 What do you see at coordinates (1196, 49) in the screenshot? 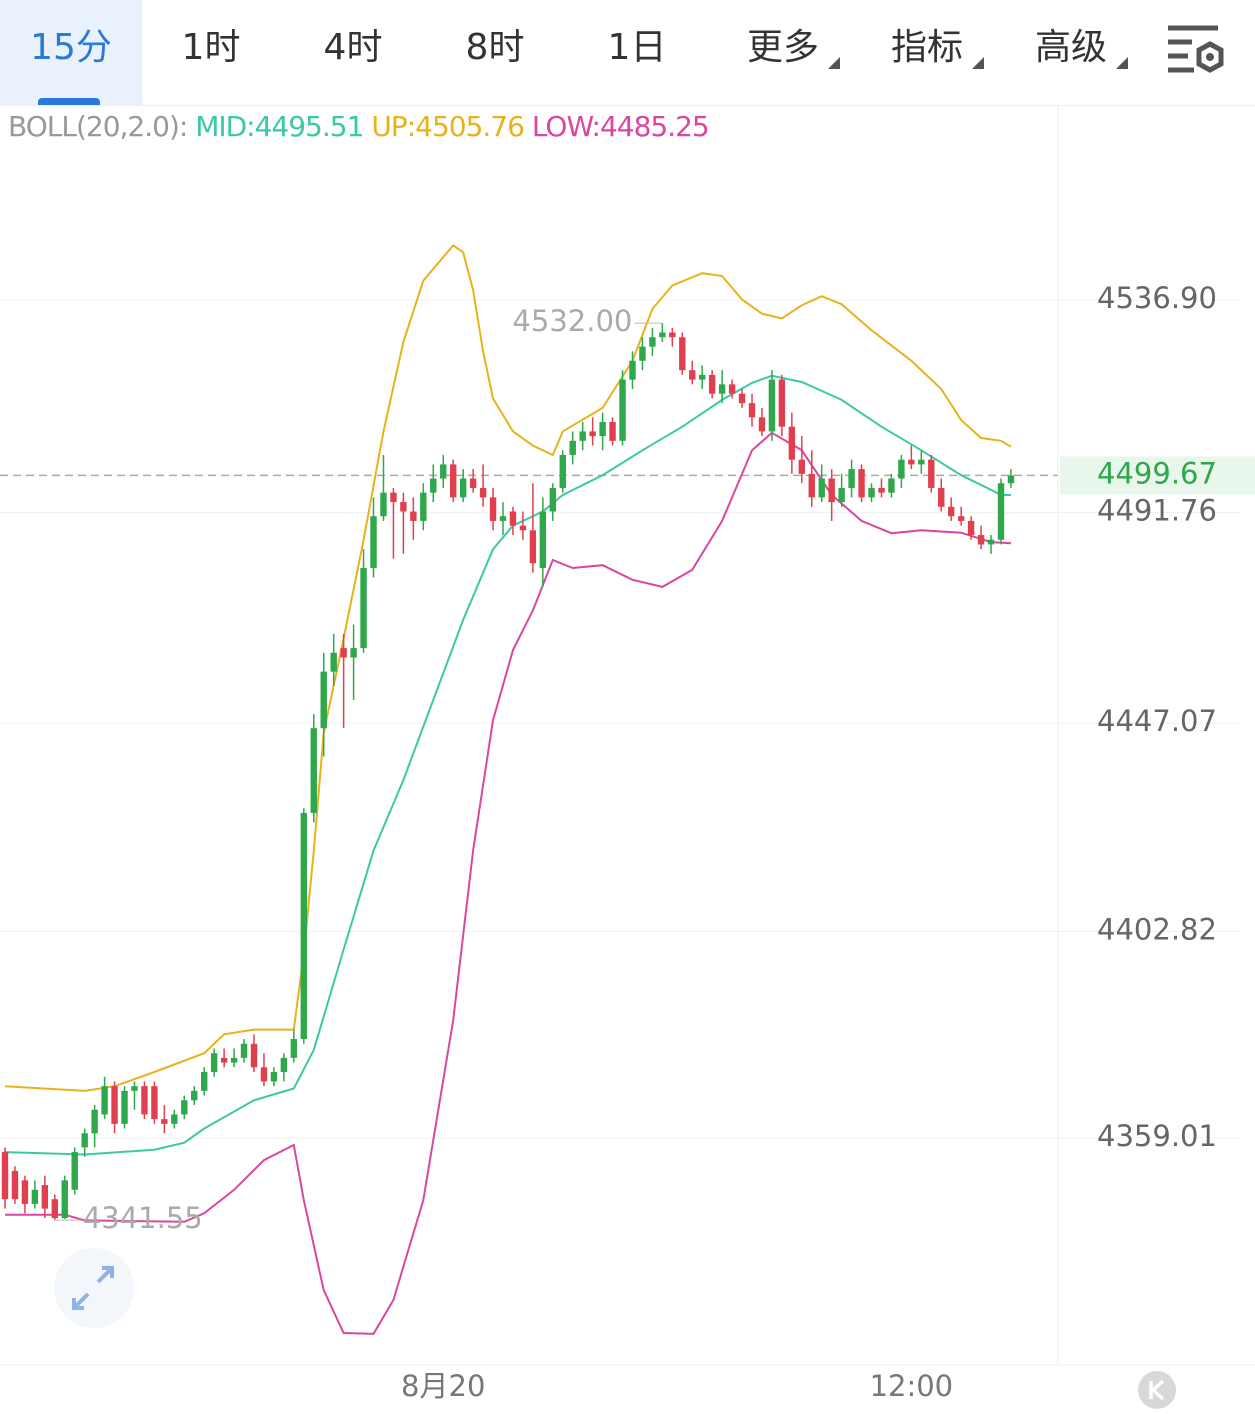
I see `settings-icon` at bounding box center [1196, 49].